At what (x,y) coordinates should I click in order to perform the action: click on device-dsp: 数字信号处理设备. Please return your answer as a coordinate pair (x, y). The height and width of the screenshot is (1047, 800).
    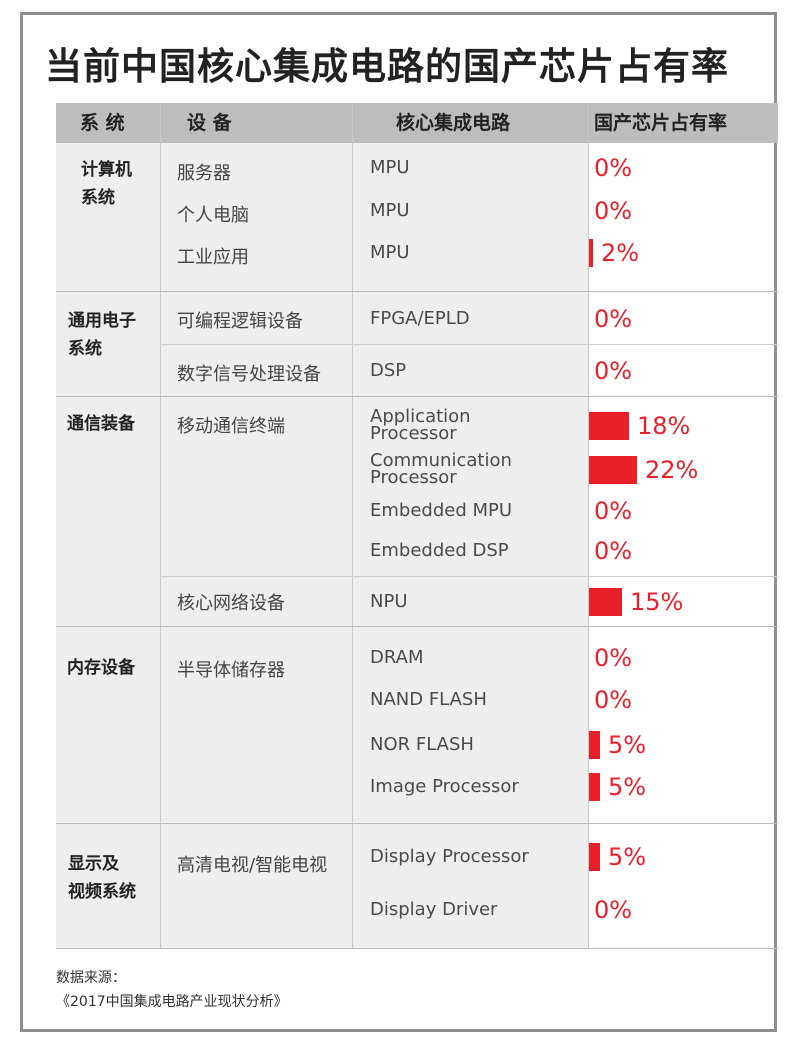
    Looking at the image, I should click on (249, 374).